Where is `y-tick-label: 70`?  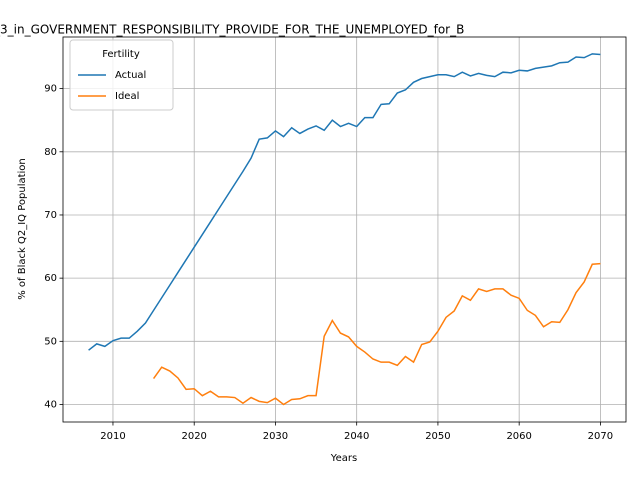 y-tick-label: 70 is located at coordinates (50, 215).